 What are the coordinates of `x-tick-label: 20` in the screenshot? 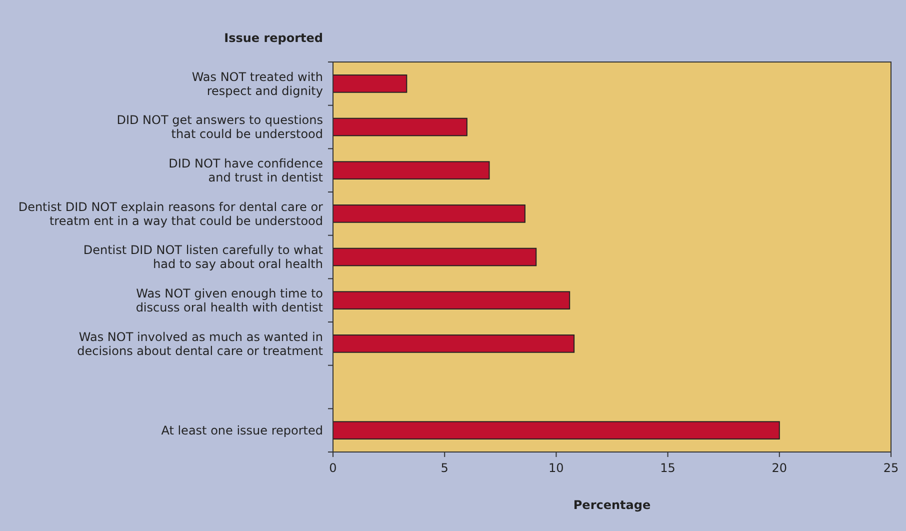 It's located at (780, 468).